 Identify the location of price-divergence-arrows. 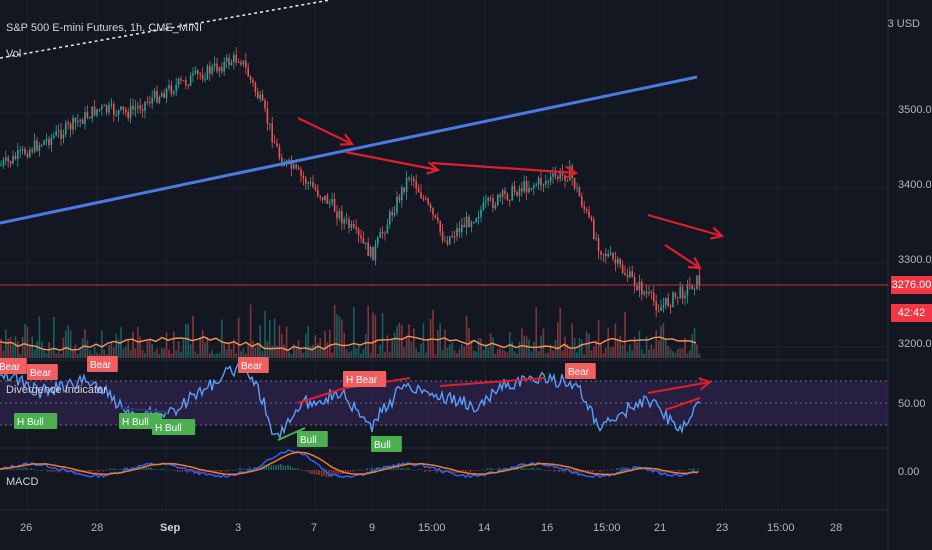
(511, 193).